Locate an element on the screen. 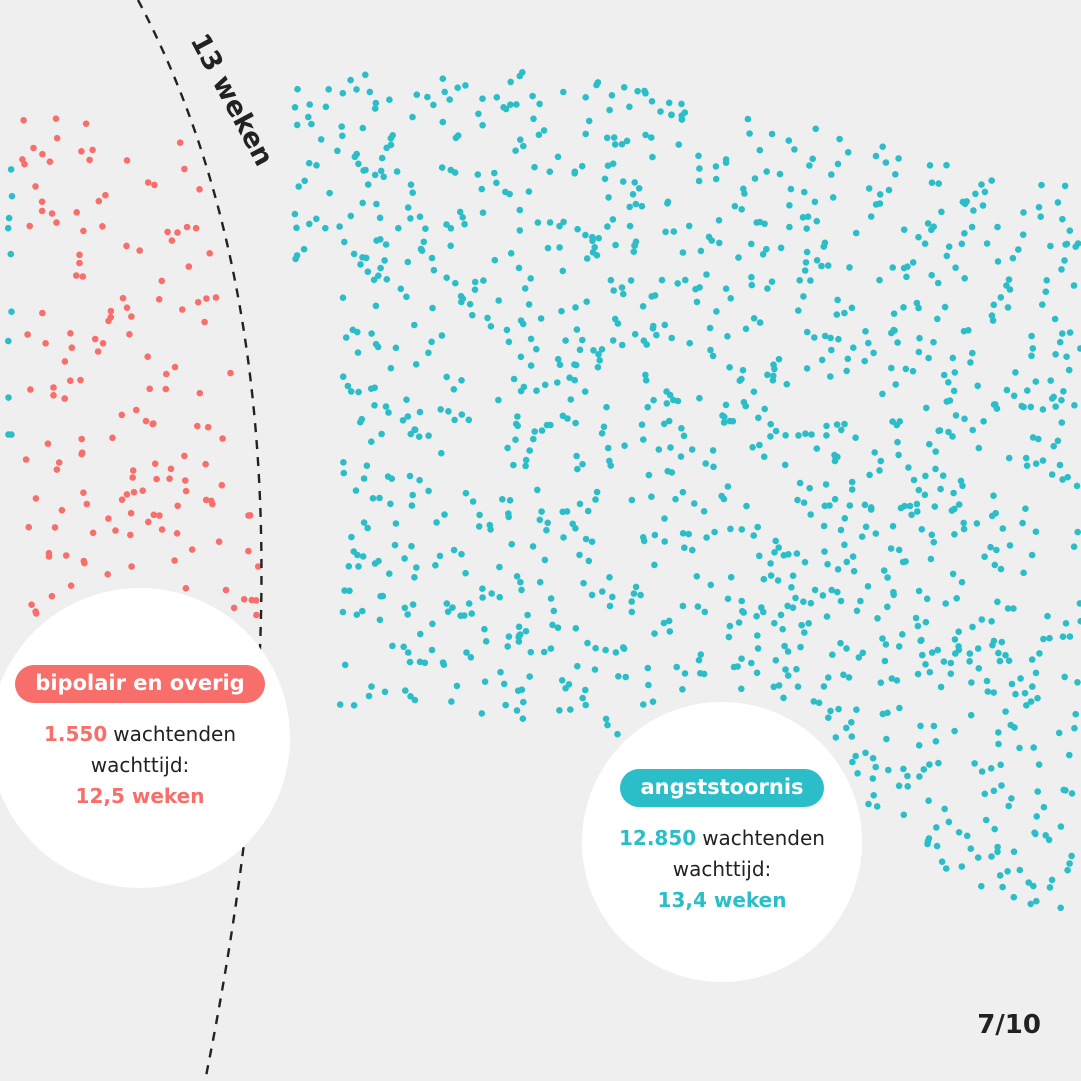 This screenshot has width=1081, height=1081. edge-angst-dots-group is located at coordinates (10, 302).